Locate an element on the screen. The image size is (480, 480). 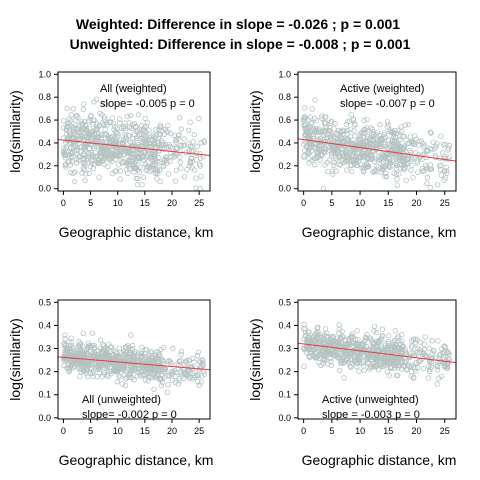
x-tick-label: 25 is located at coordinates (445, 431).